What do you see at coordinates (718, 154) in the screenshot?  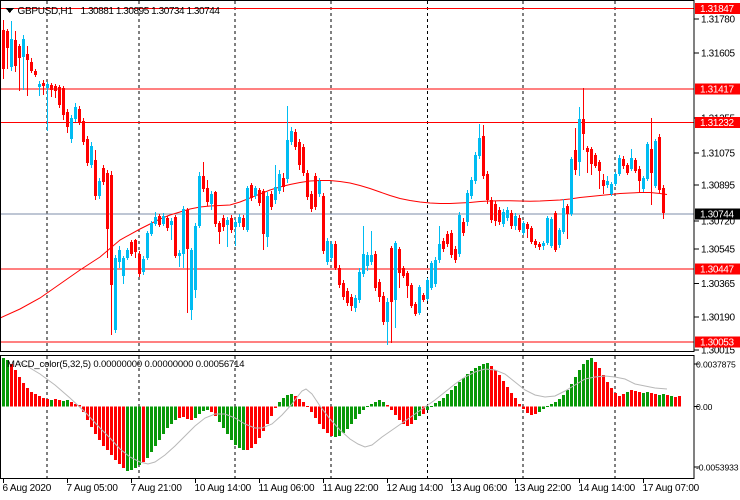 I see `svg-text: 1.31075` at bounding box center [718, 154].